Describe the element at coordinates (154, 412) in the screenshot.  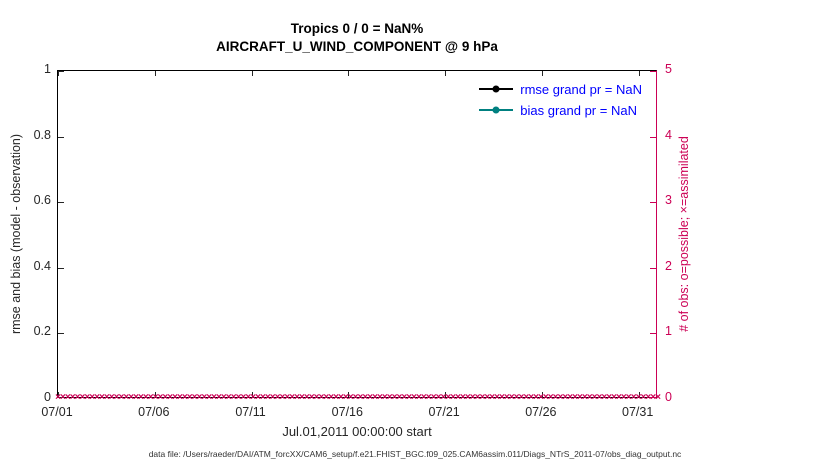
I see `x-tick-label: 07/06` at that location.